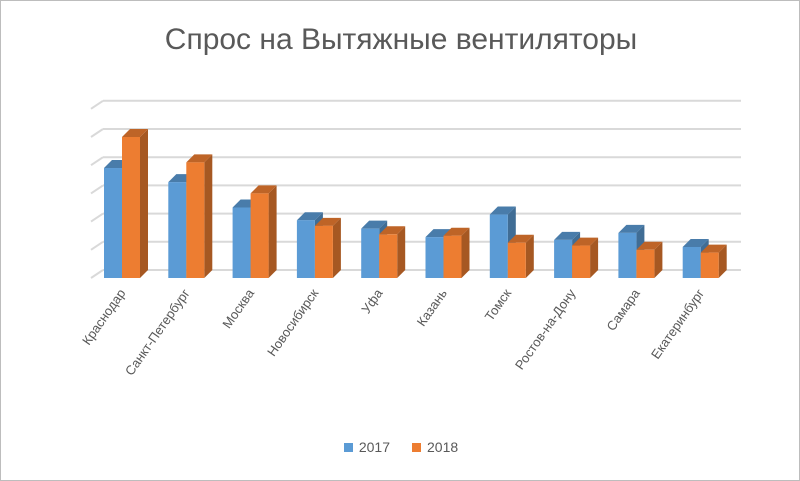  Describe the element at coordinates (292, 322) in the screenshot. I see `x-tick-label: Новосибирск` at that location.